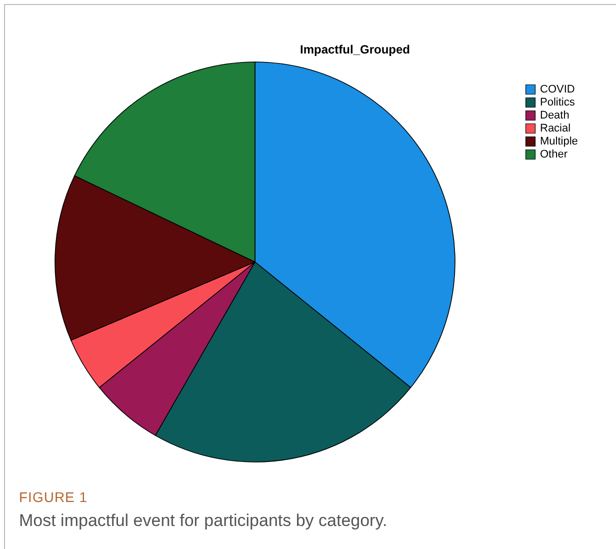  Describe the element at coordinates (555, 116) in the screenshot. I see `legend-label: Death` at that location.